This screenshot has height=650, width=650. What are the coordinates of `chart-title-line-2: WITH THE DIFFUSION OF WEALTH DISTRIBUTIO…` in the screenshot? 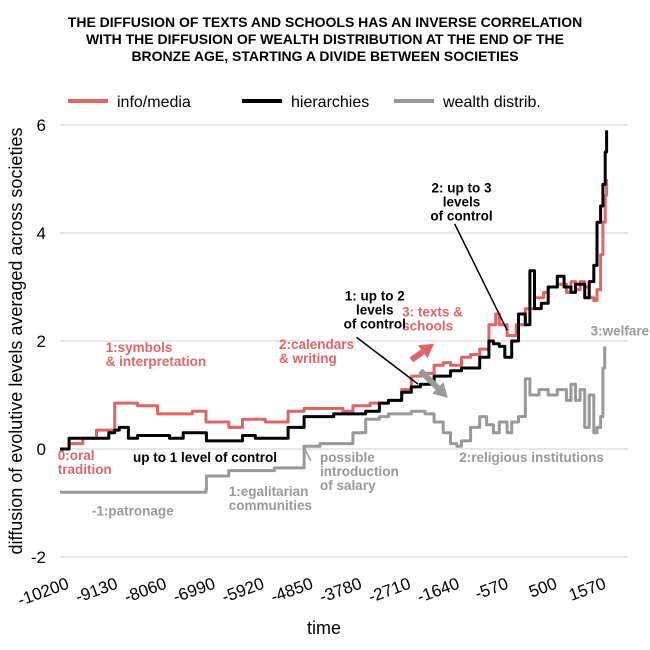 It's located at (325, 39).